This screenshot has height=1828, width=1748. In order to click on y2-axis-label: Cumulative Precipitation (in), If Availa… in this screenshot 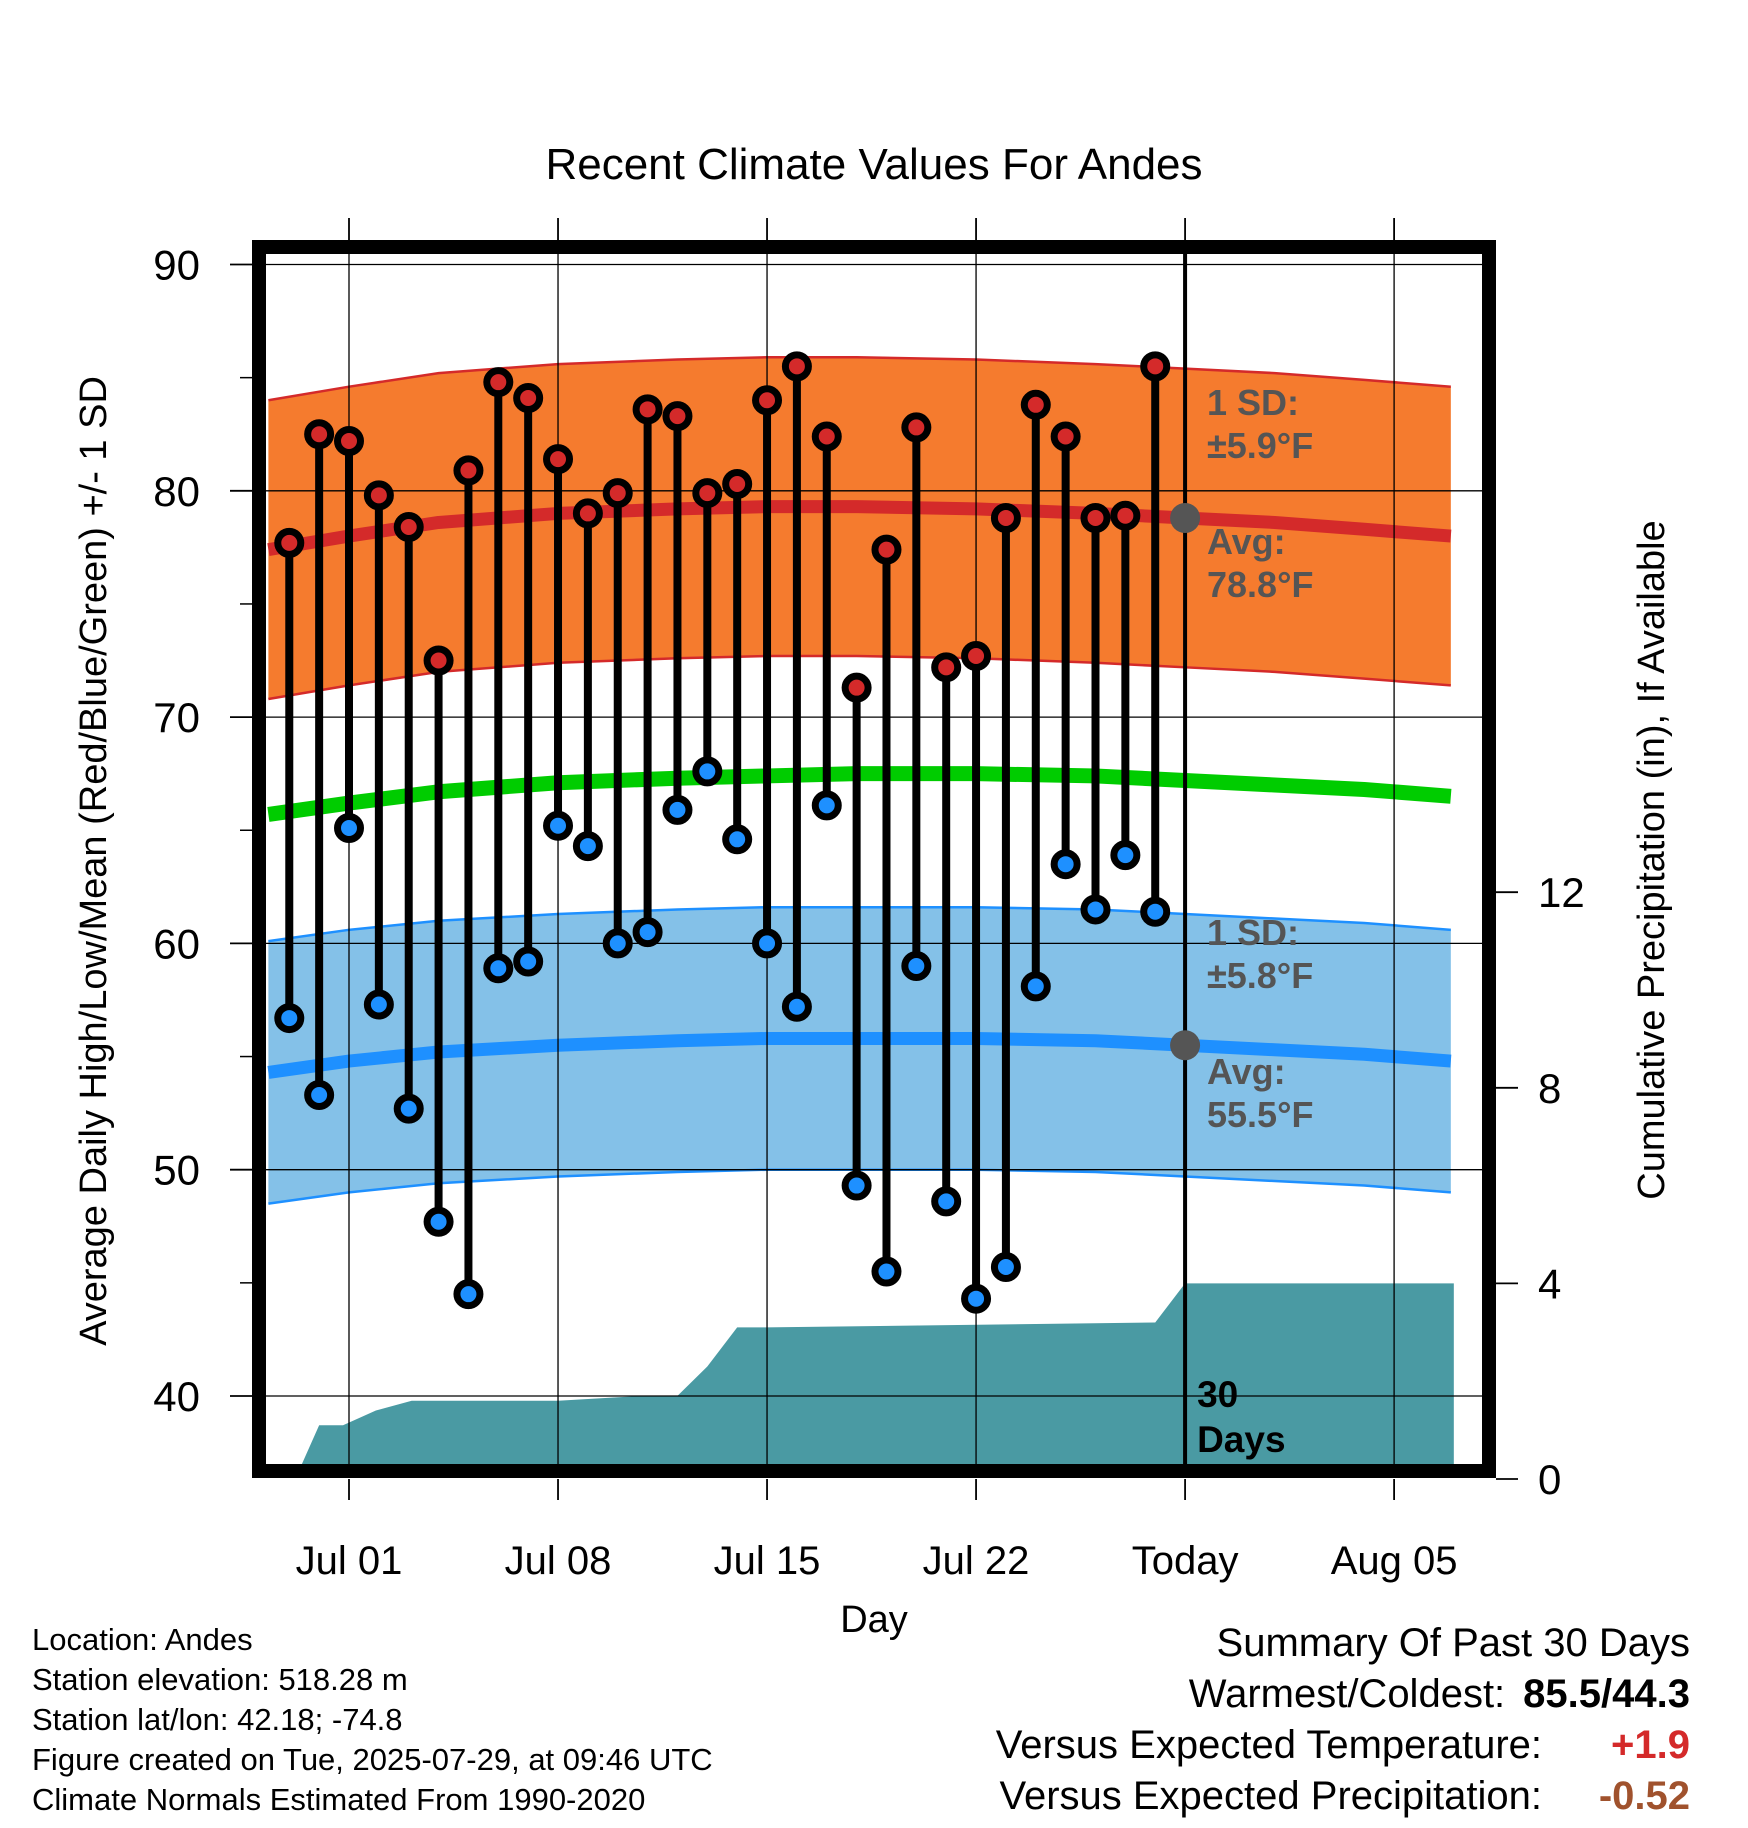, I will do `click(1652, 859)`.